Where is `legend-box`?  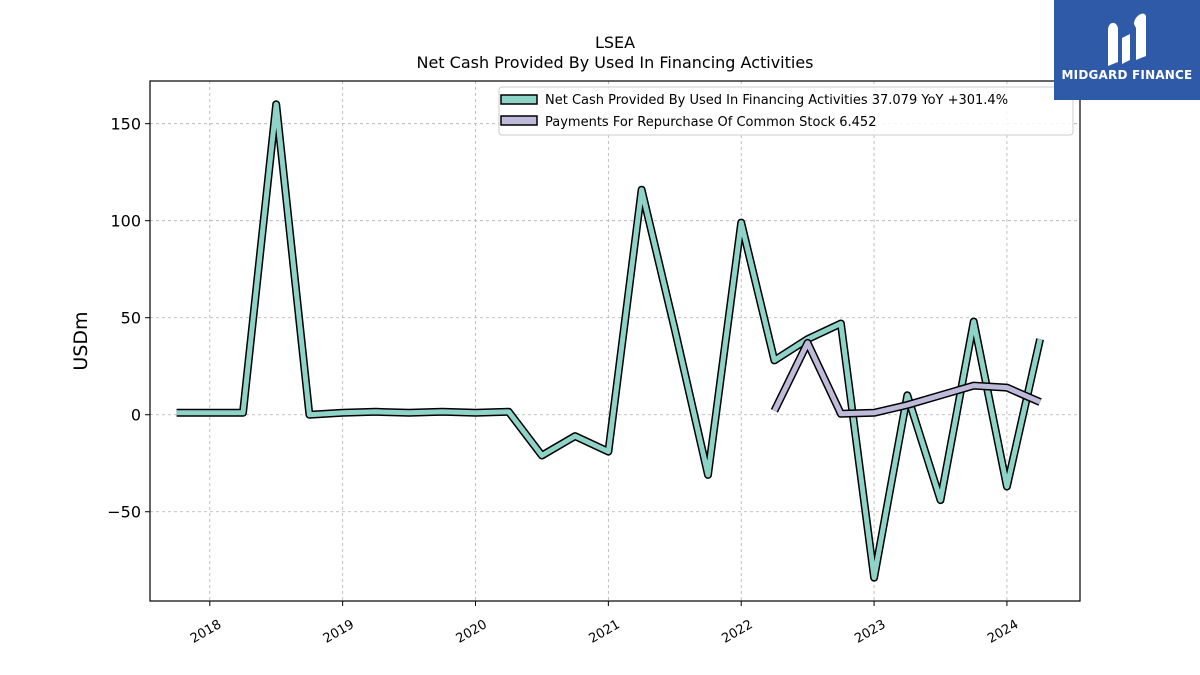 legend-box is located at coordinates (786, 111).